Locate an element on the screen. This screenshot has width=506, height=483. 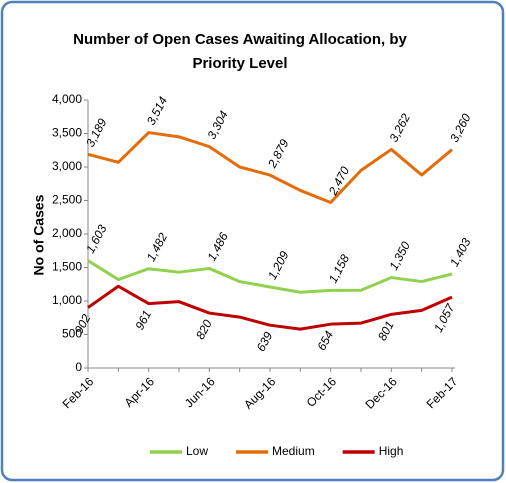
legend-label: High is located at coordinates (391, 451).